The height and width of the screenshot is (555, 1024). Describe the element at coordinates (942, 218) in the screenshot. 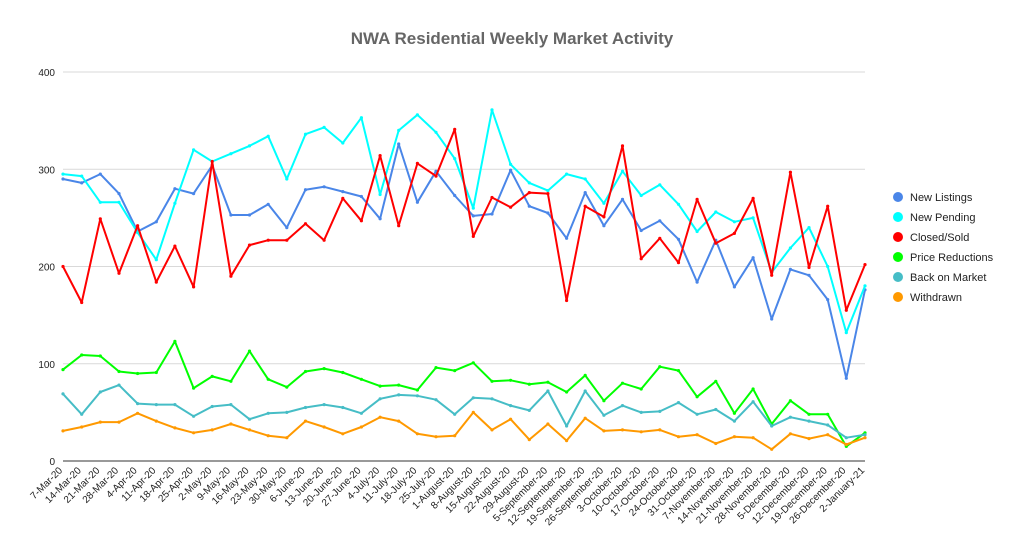

I see `legend-label: New Pending` at that location.